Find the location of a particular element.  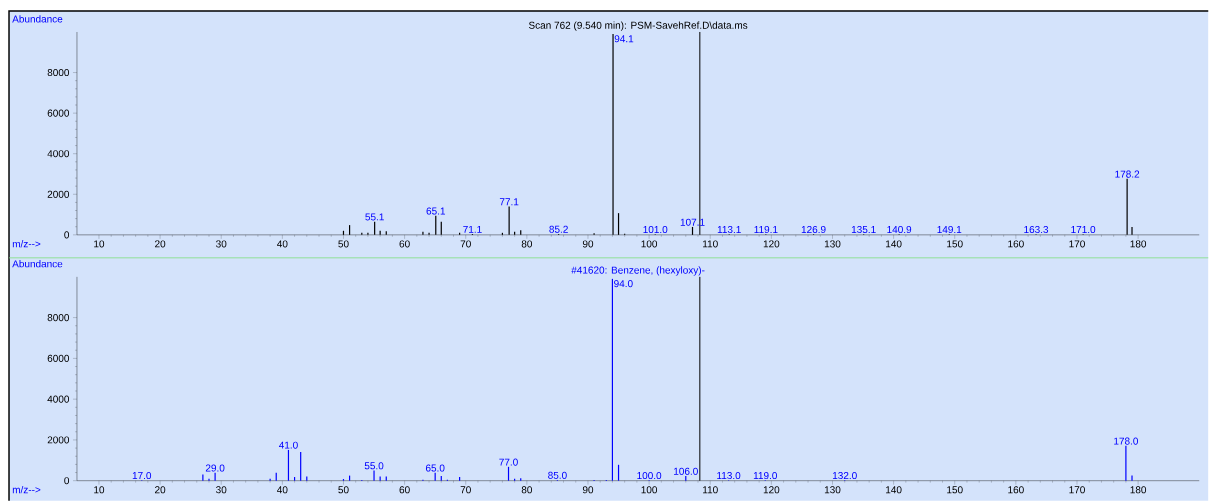

annotation: 65.1 is located at coordinates (436, 211).